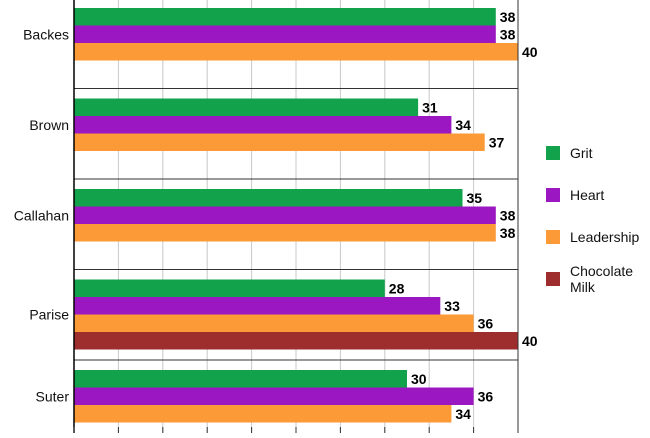  I want to click on value-label-parise-heart: 33, so click(452, 306).